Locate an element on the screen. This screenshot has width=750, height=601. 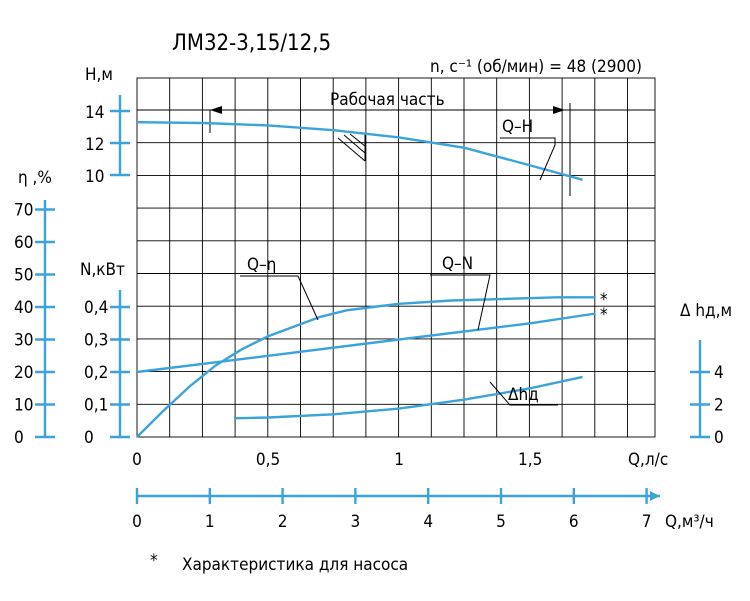
axis-n: N,кВт 0,4 0,3 0,2 0,1 0 is located at coordinates (105, 354).